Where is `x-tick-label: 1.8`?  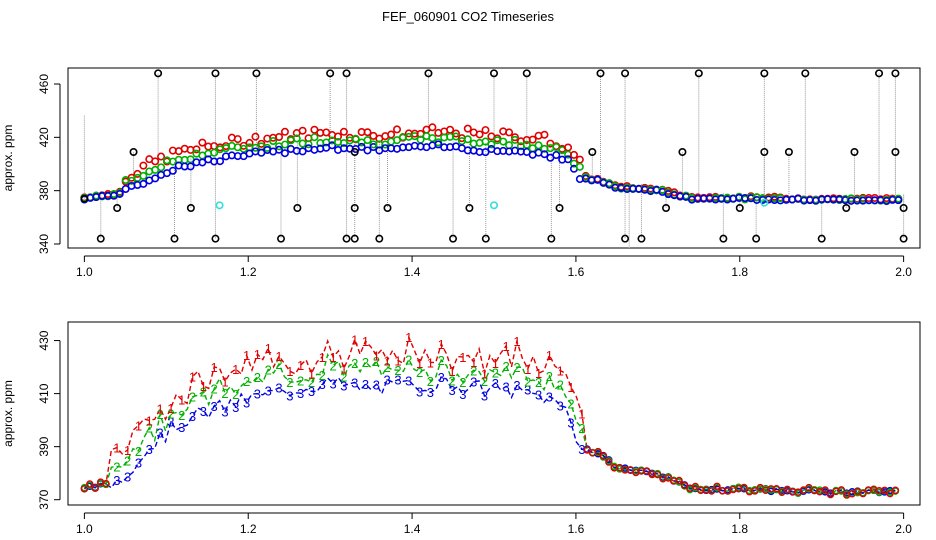 x-tick-label: 1.8 is located at coordinates (739, 529).